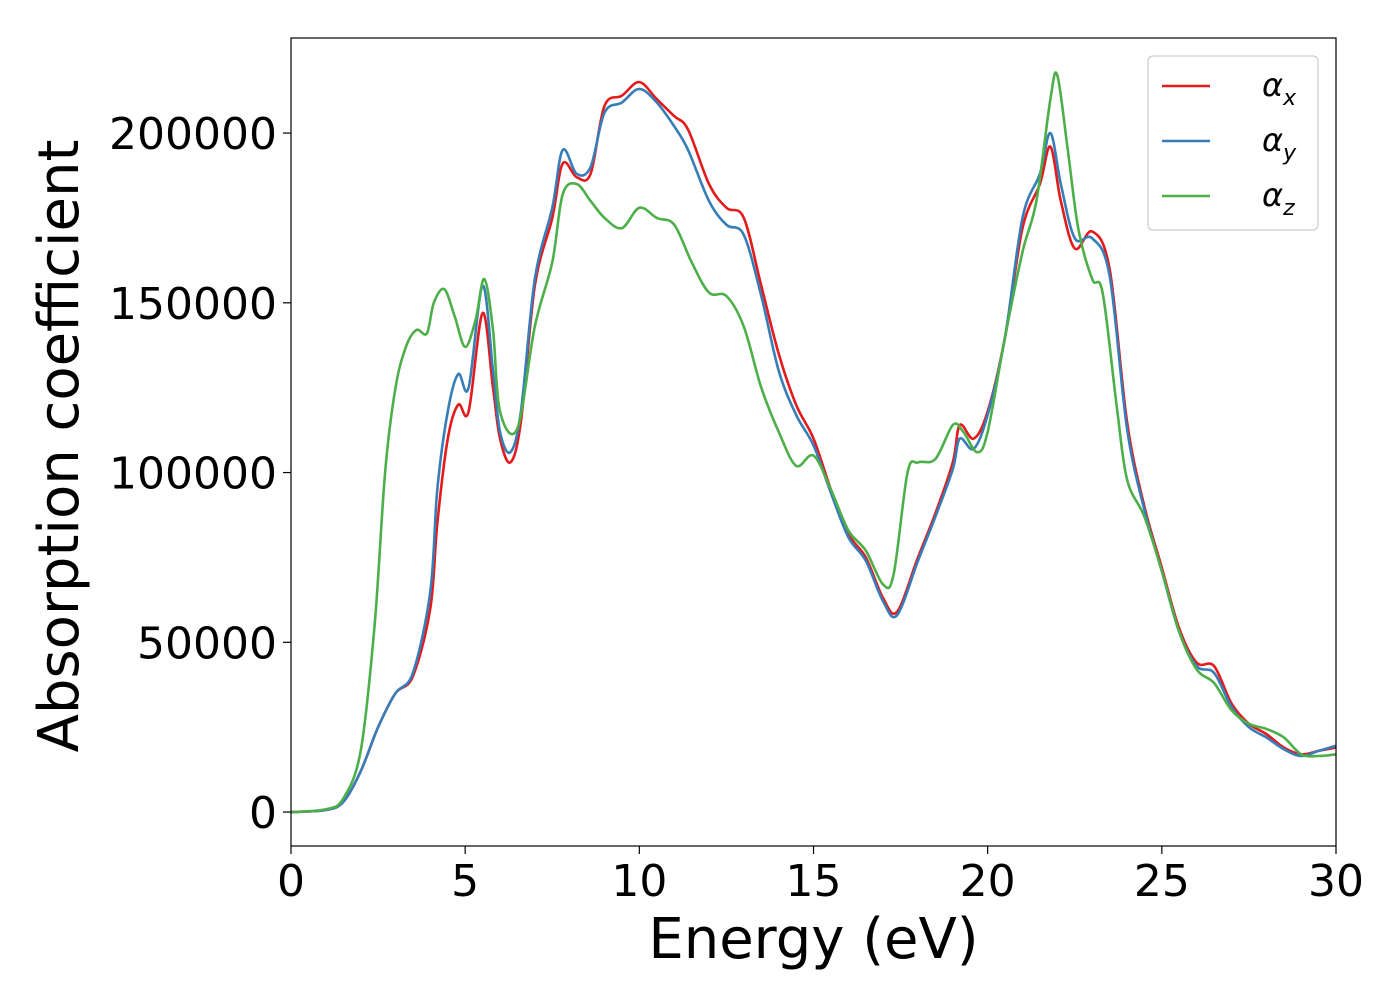 The image size is (1400, 1000). What do you see at coordinates (263, 813) in the screenshot?
I see `y-tick-label: 0` at bounding box center [263, 813].